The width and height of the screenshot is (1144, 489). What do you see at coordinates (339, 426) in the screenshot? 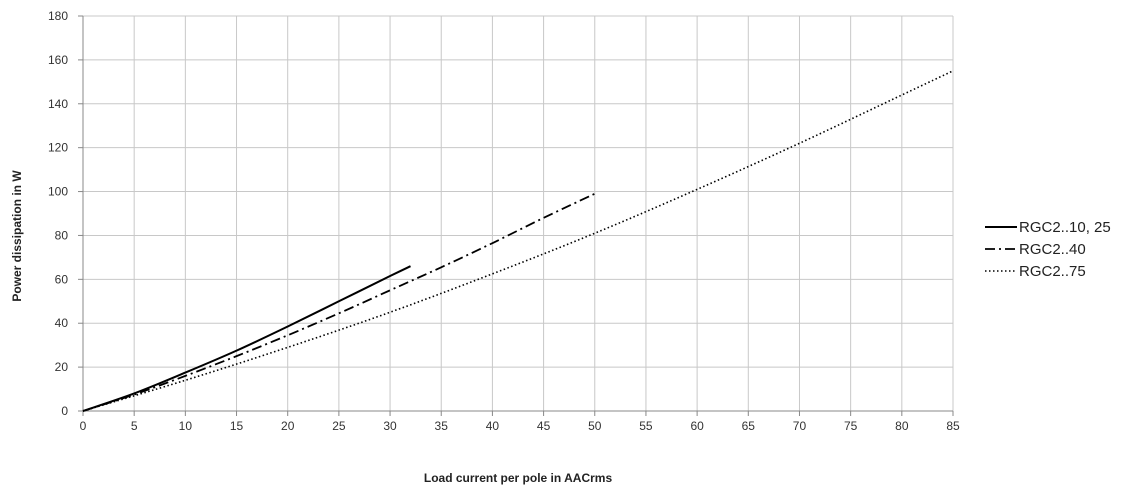
I see `x-tick-label: 25` at bounding box center [339, 426].